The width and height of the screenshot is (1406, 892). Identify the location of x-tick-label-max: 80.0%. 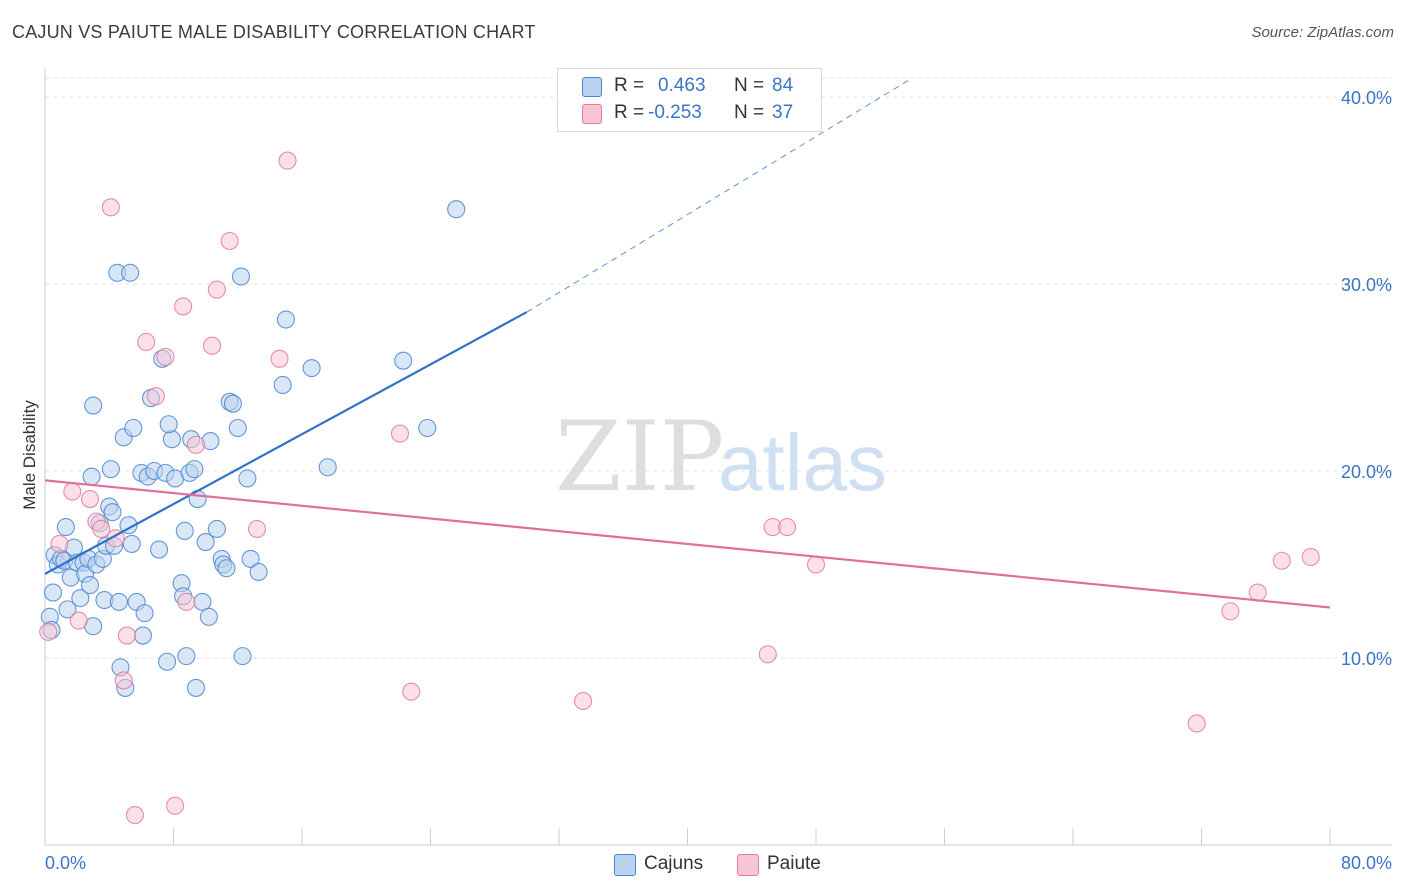
(1366, 863).